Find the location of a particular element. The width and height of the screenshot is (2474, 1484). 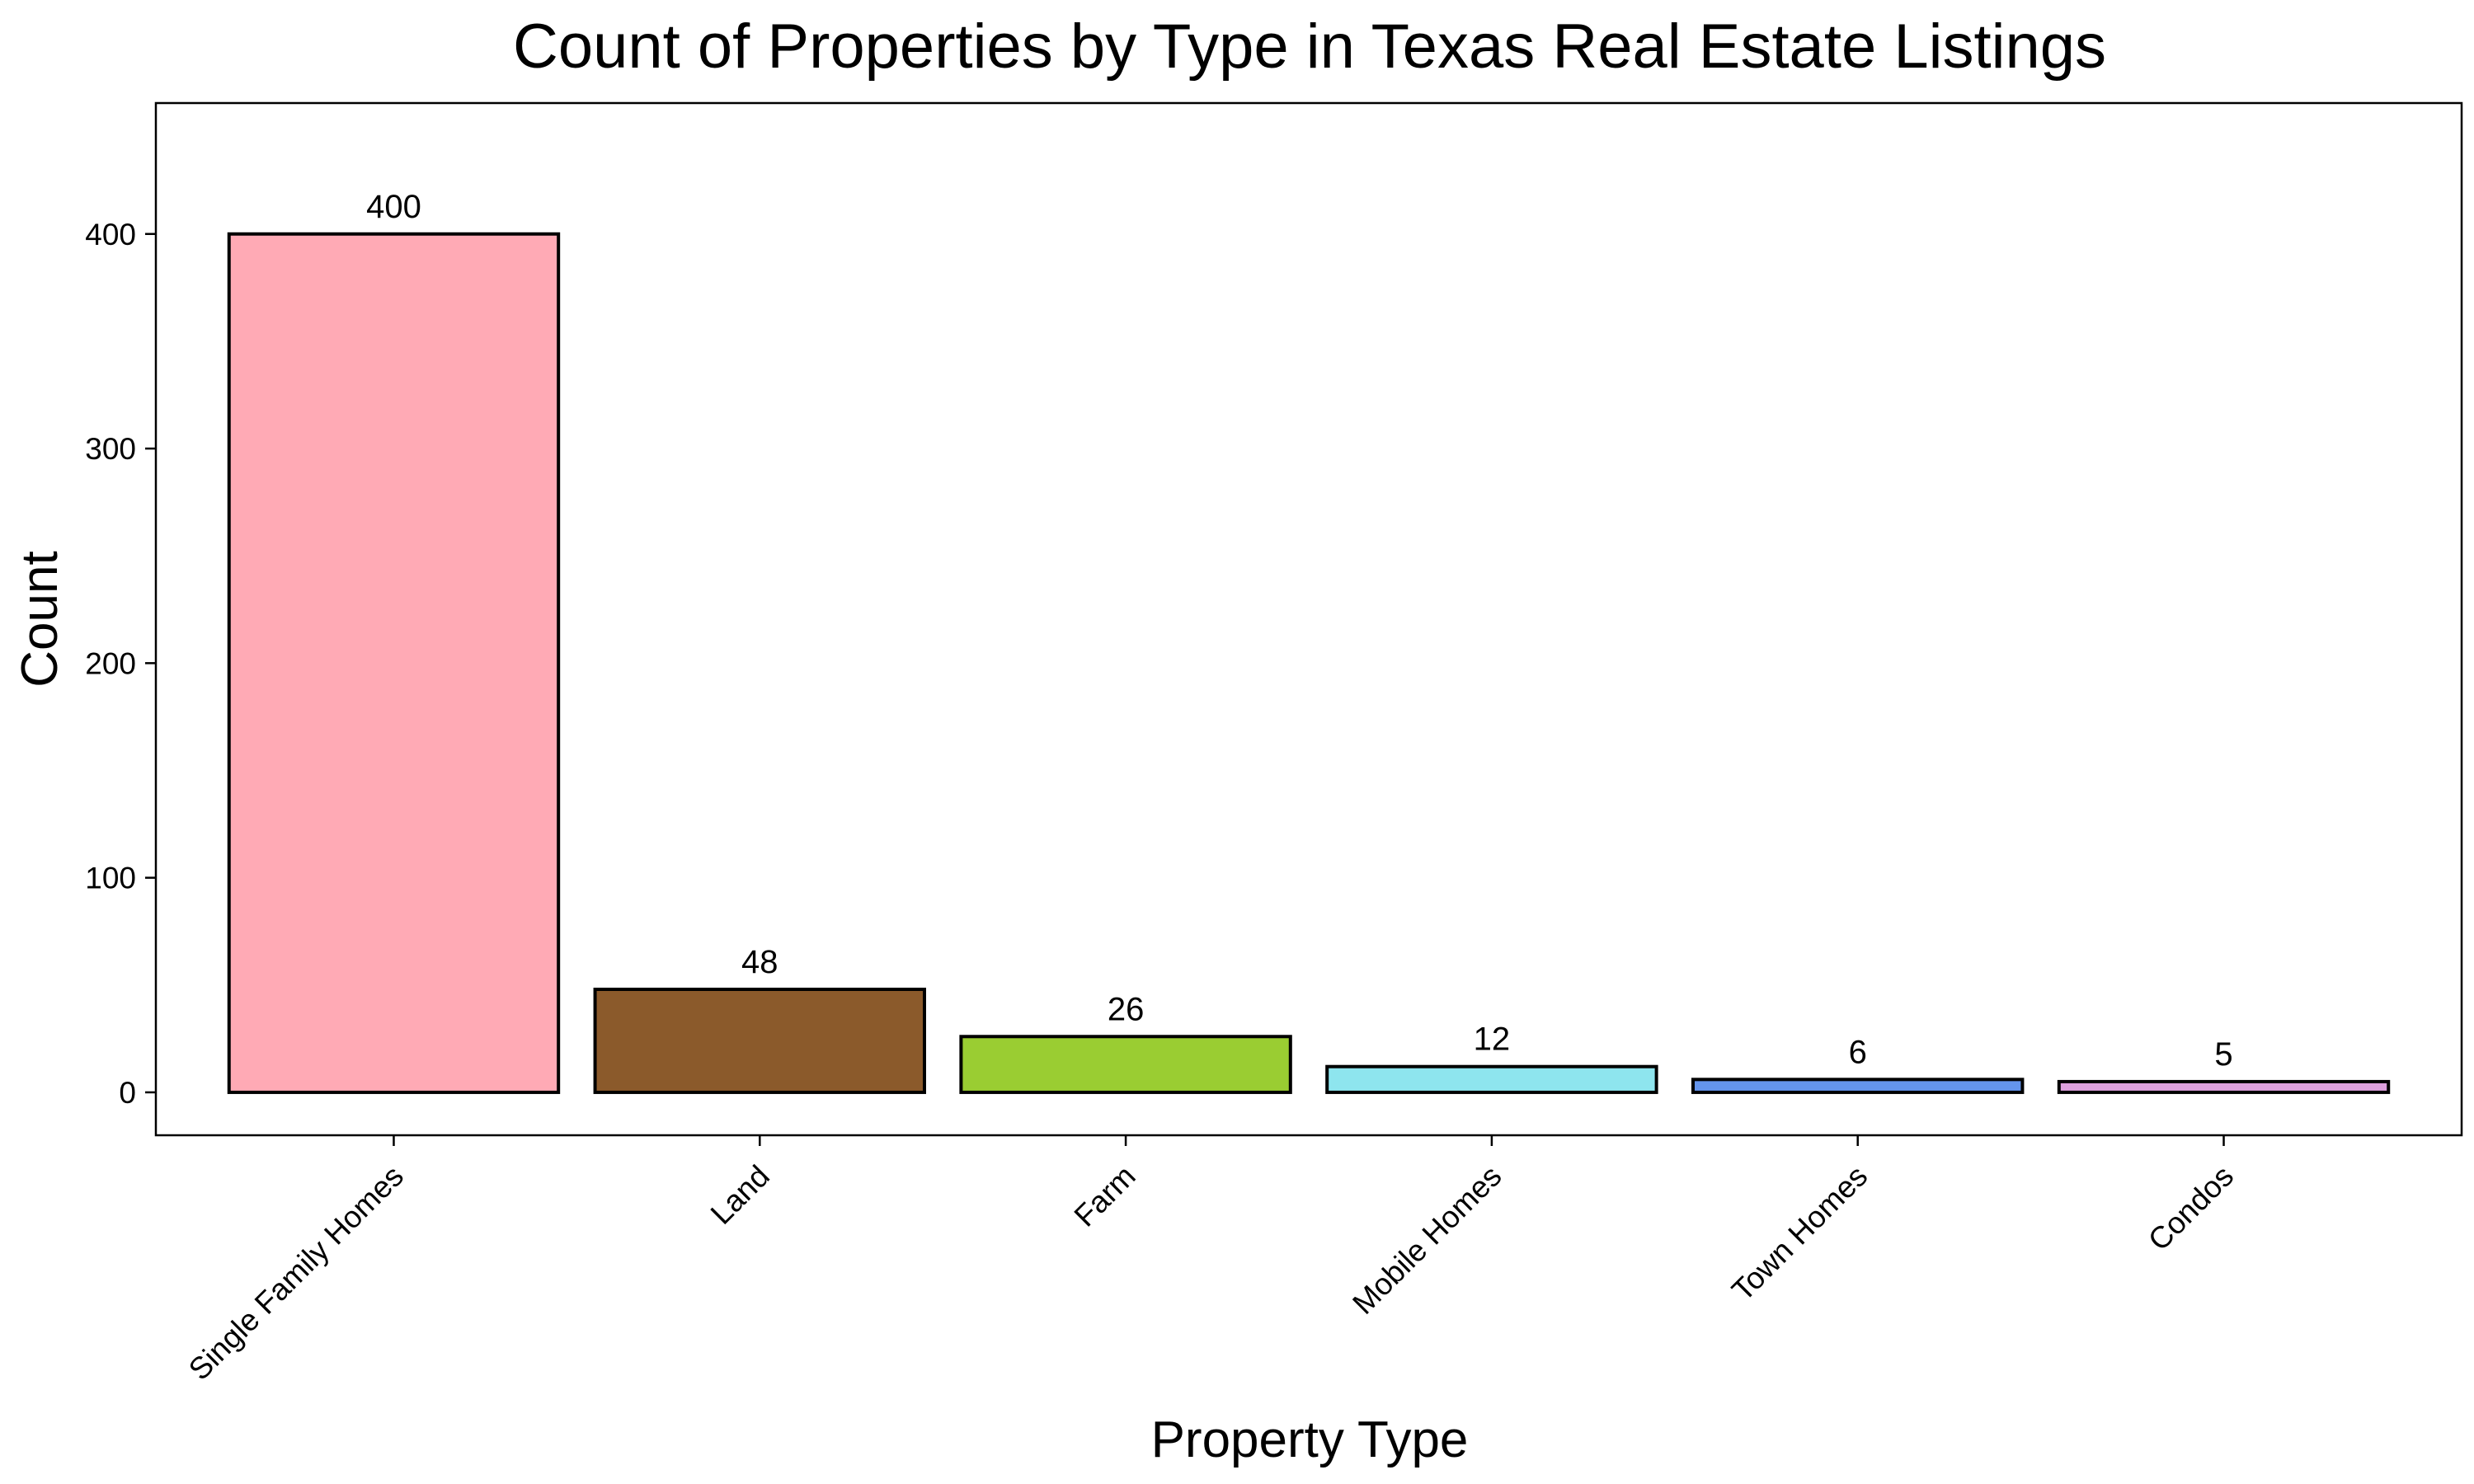

data-label: 26 is located at coordinates (1126, 1009).